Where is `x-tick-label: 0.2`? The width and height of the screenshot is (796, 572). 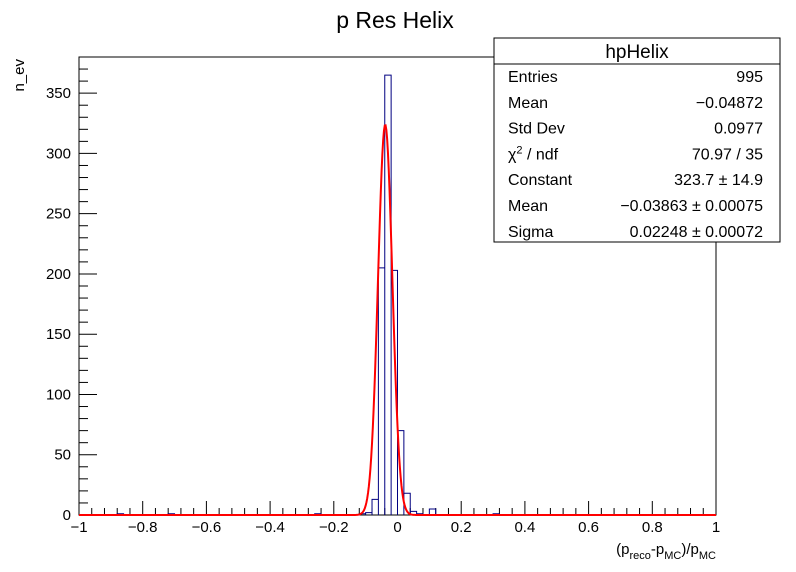 x-tick-label: 0.2 is located at coordinates (461, 527).